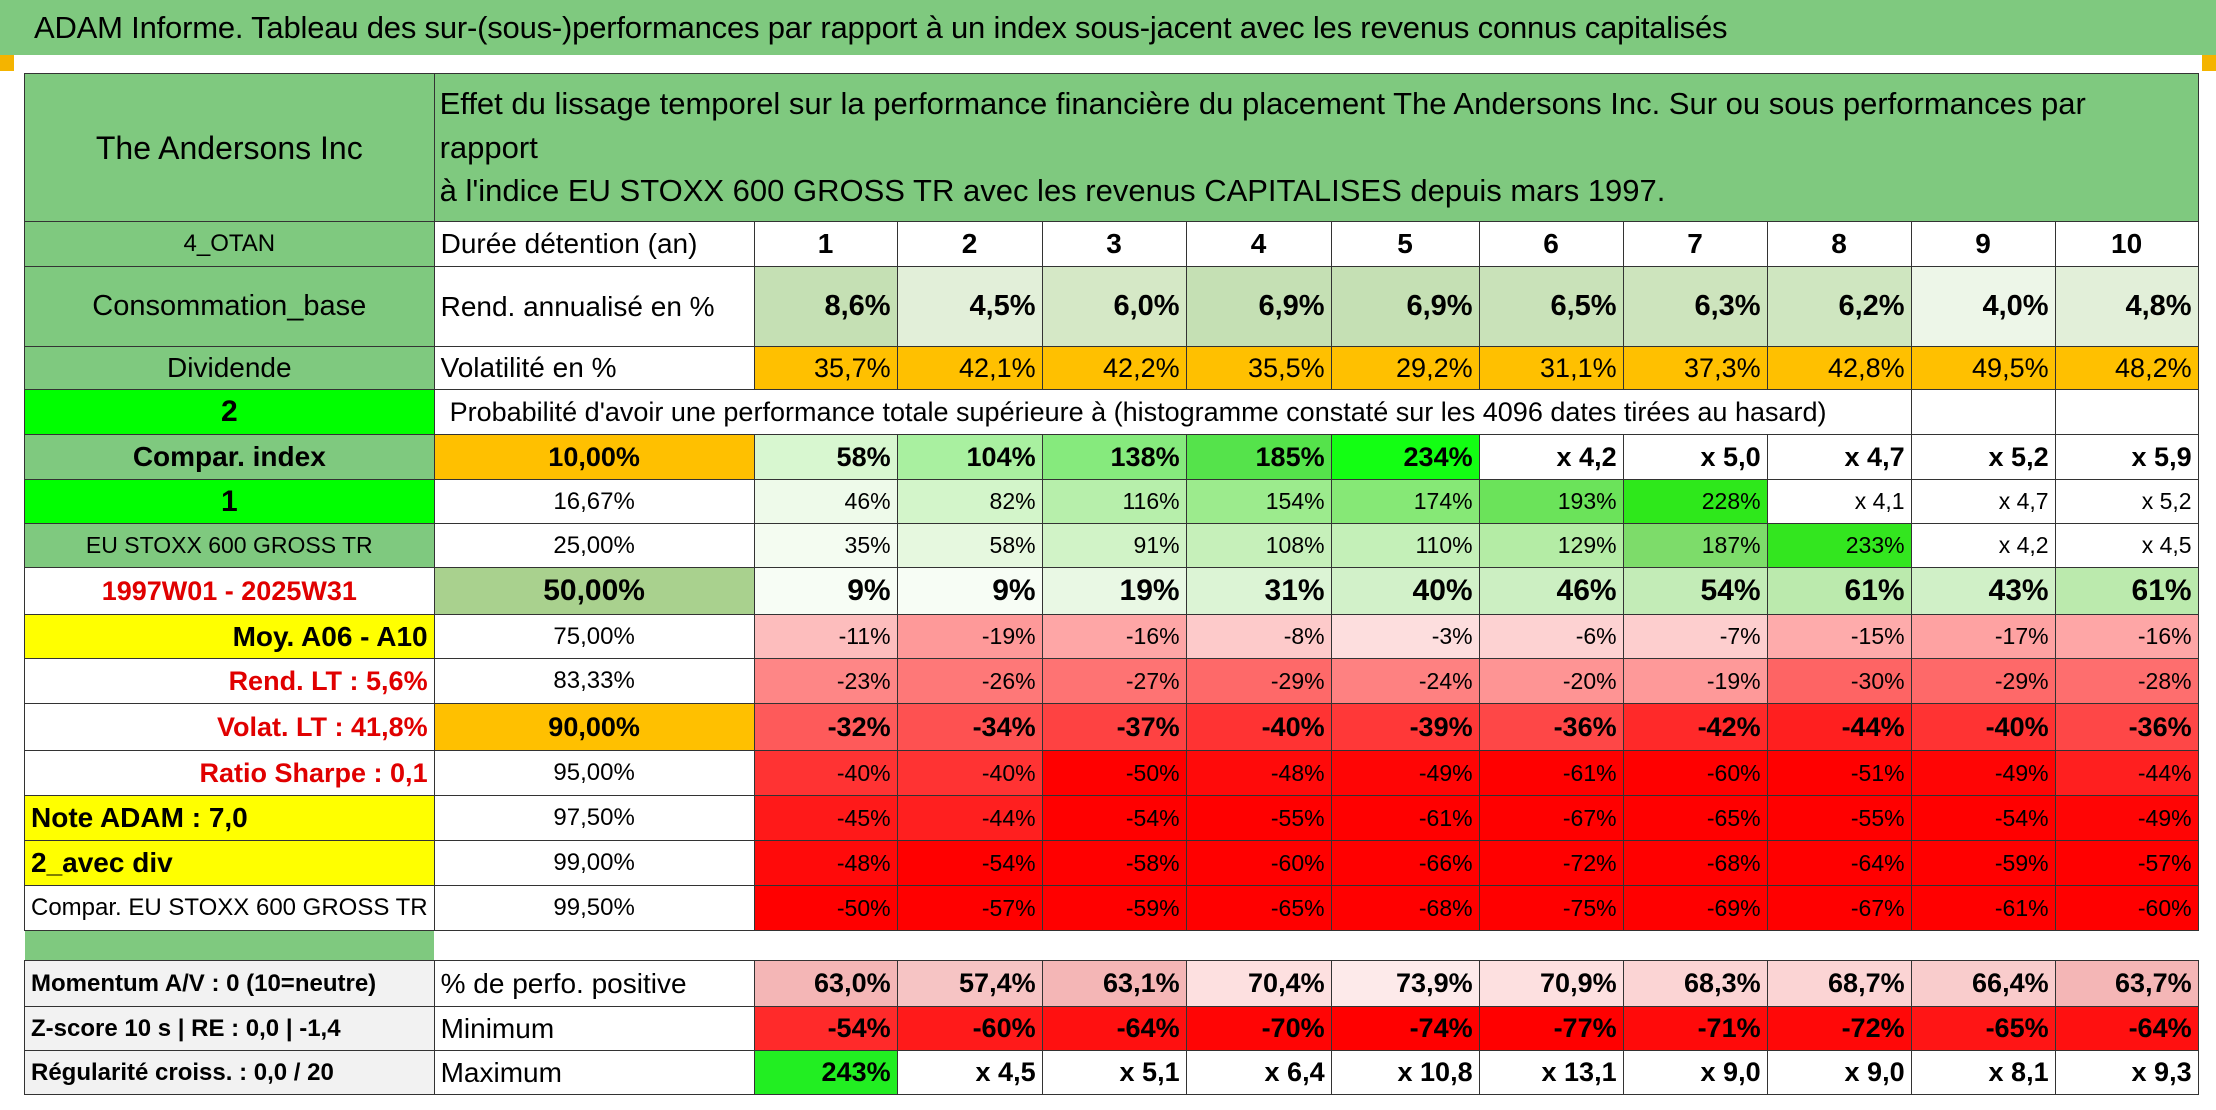 This screenshot has width=2216, height=1110. What do you see at coordinates (969, 983) in the screenshot?
I see `positive-value: 57,4%` at bounding box center [969, 983].